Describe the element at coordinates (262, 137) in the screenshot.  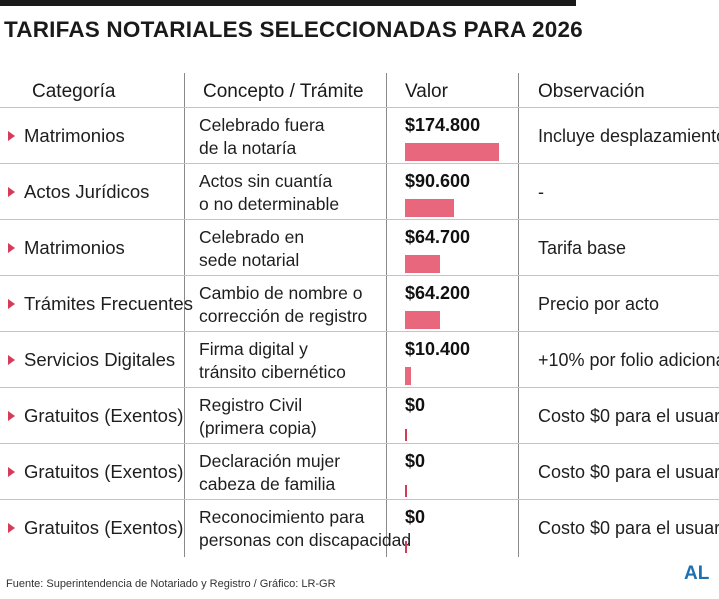
I see `concept-cell: Celebrado fuera de la notaría` at that location.